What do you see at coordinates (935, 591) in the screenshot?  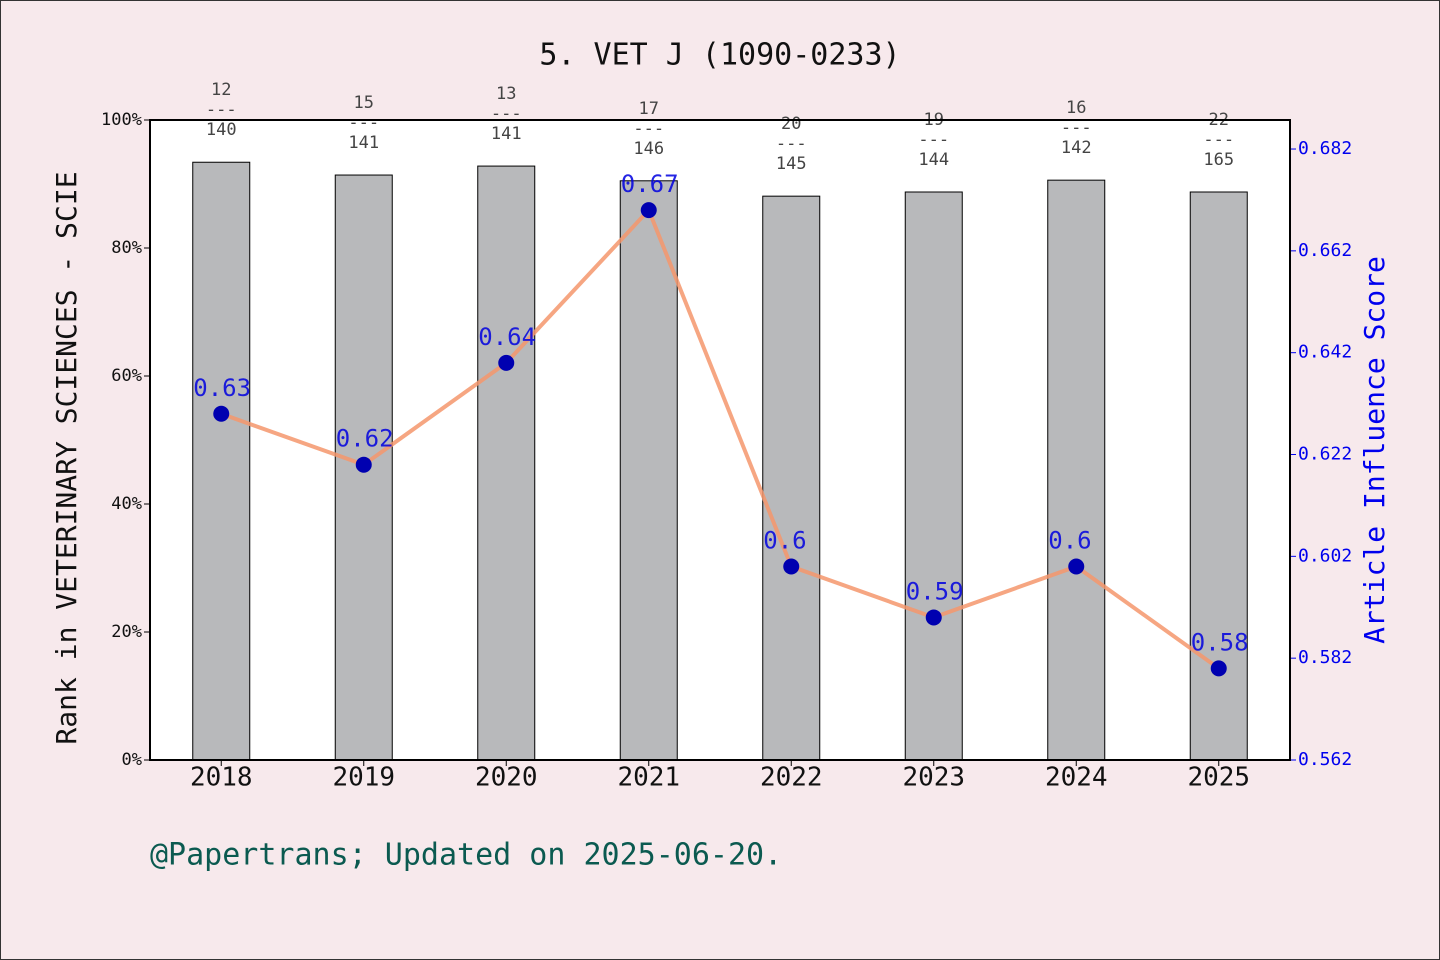 I see `value-label: 0.59` at bounding box center [935, 591].